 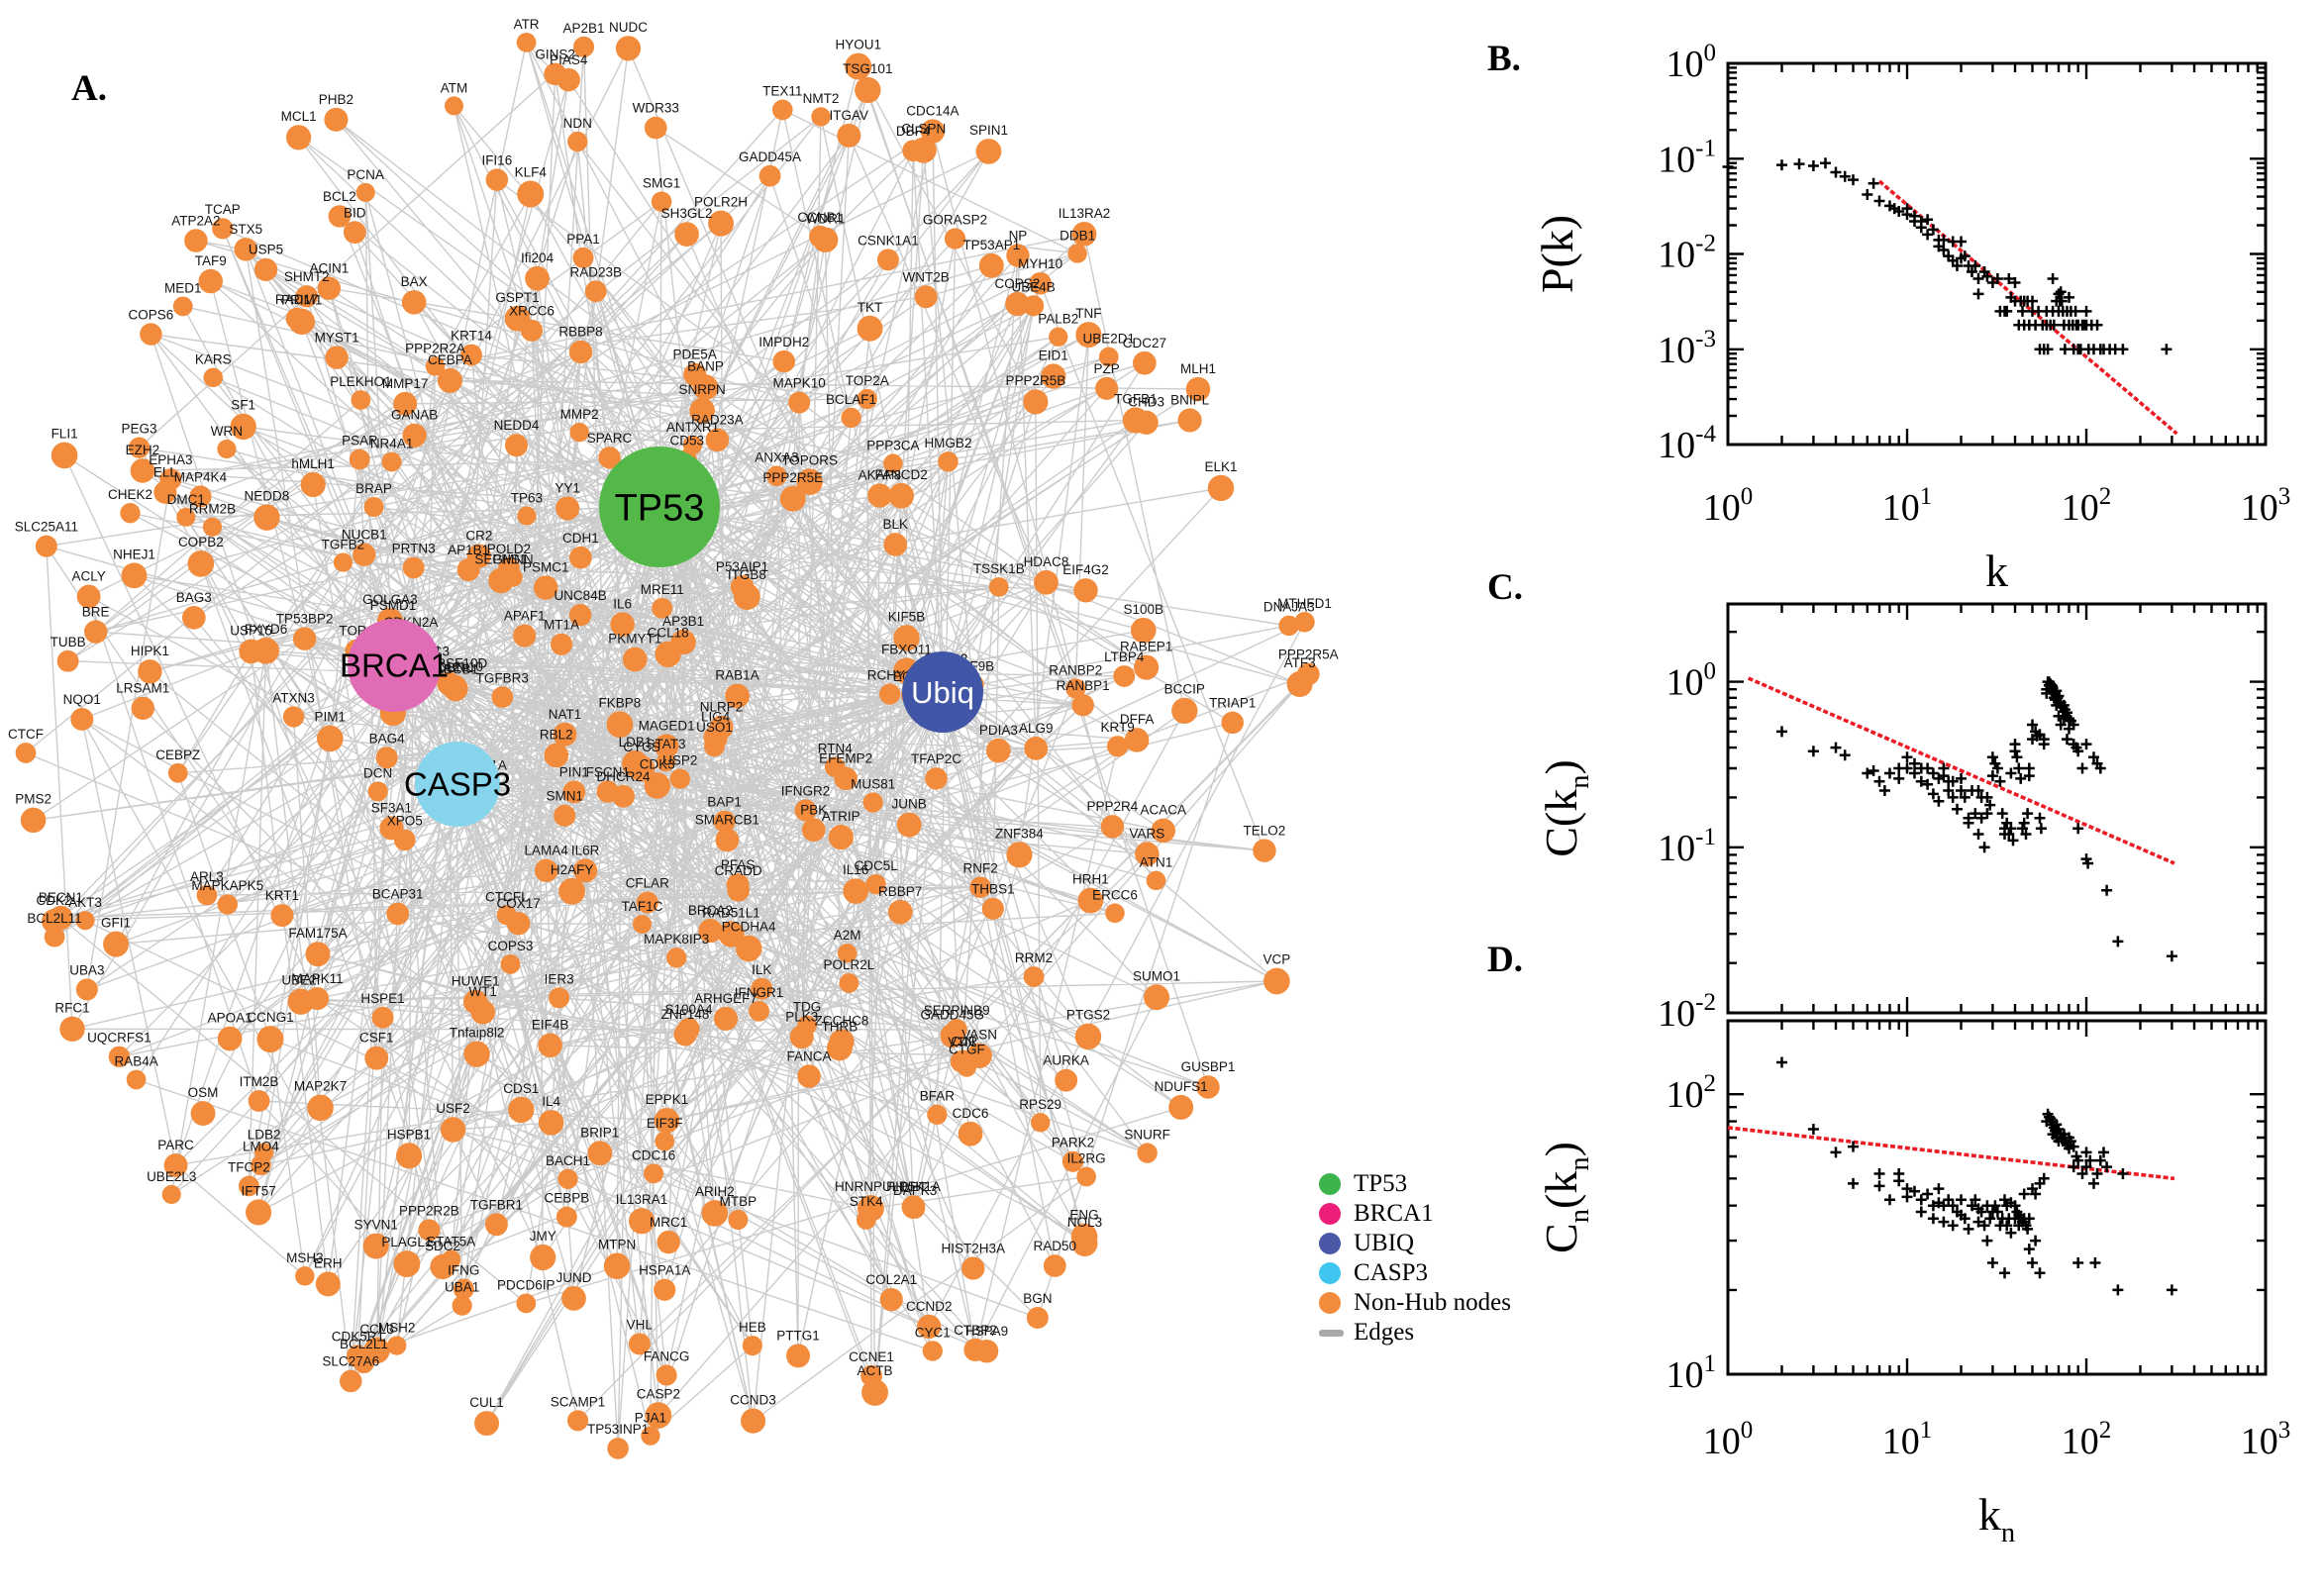 What do you see at coordinates (282, 895) in the screenshot?
I see `network-node-label: KRT1` at bounding box center [282, 895].